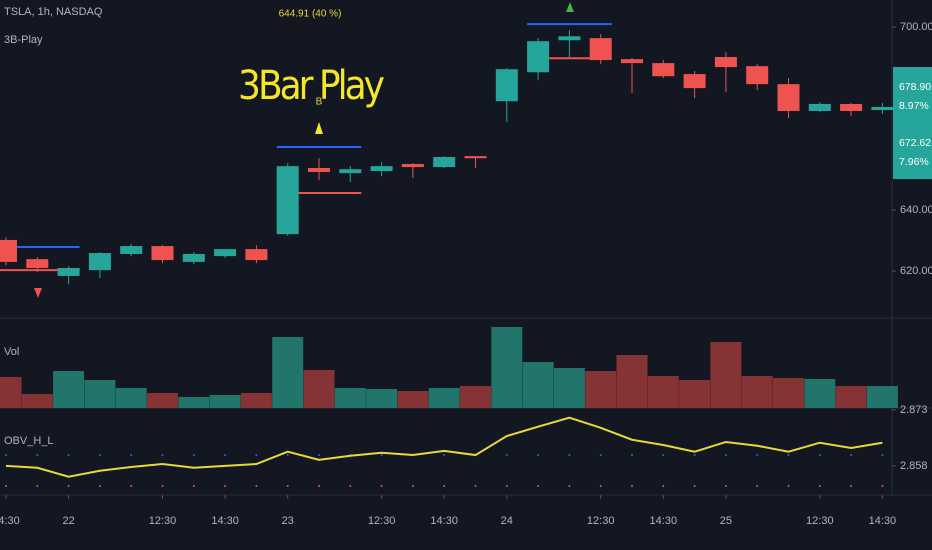  Describe the element at coordinates (23, 40) in the screenshot. I see `indicator-name: 3B-Play` at that location.